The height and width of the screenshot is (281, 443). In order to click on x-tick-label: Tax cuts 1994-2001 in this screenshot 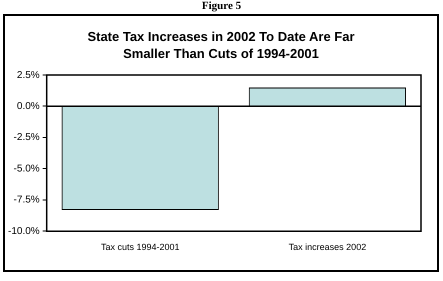, I will do `click(140, 247)`.